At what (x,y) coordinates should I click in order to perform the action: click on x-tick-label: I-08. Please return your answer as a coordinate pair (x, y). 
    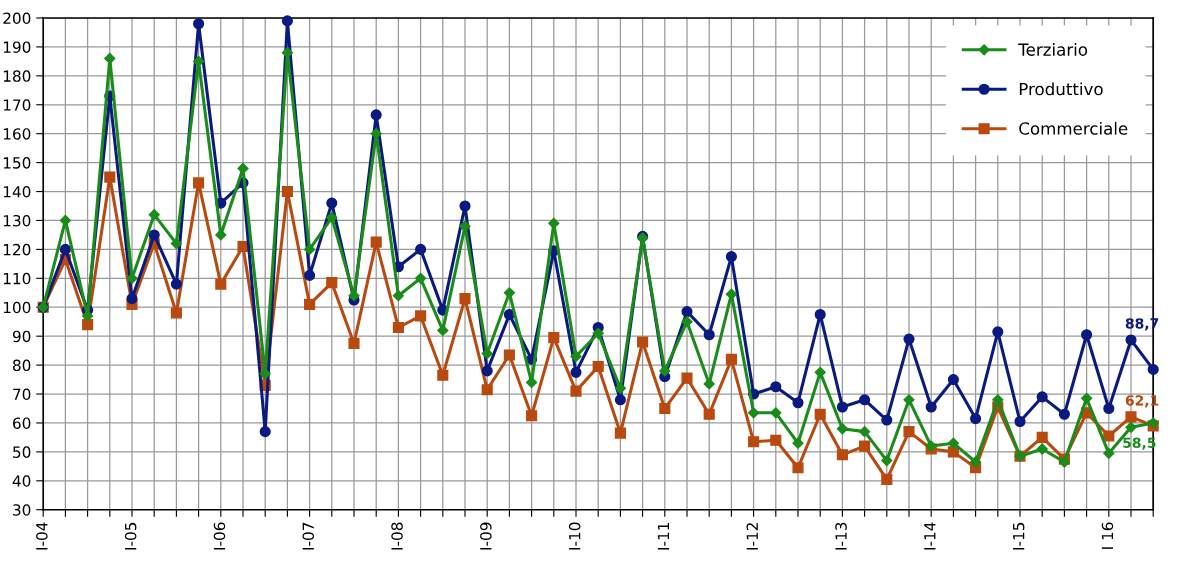
    Looking at the image, I should click on (397, 536).